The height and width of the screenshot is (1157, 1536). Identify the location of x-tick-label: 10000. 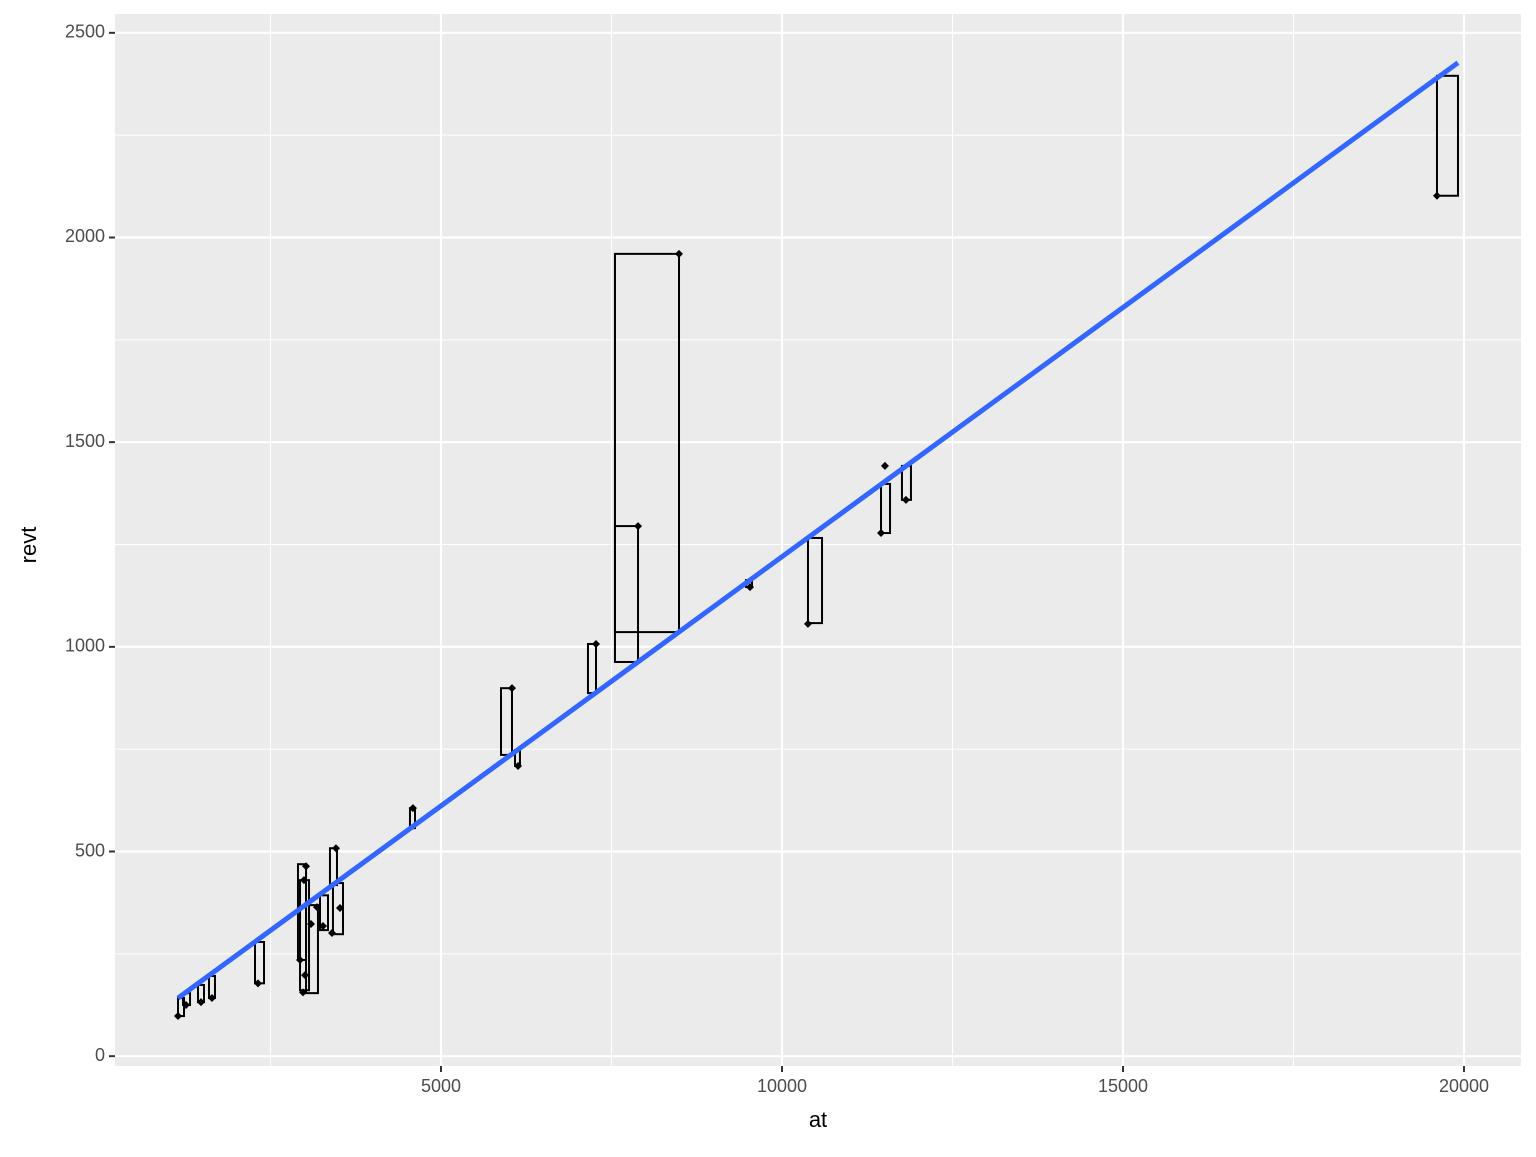
(782, 1086).